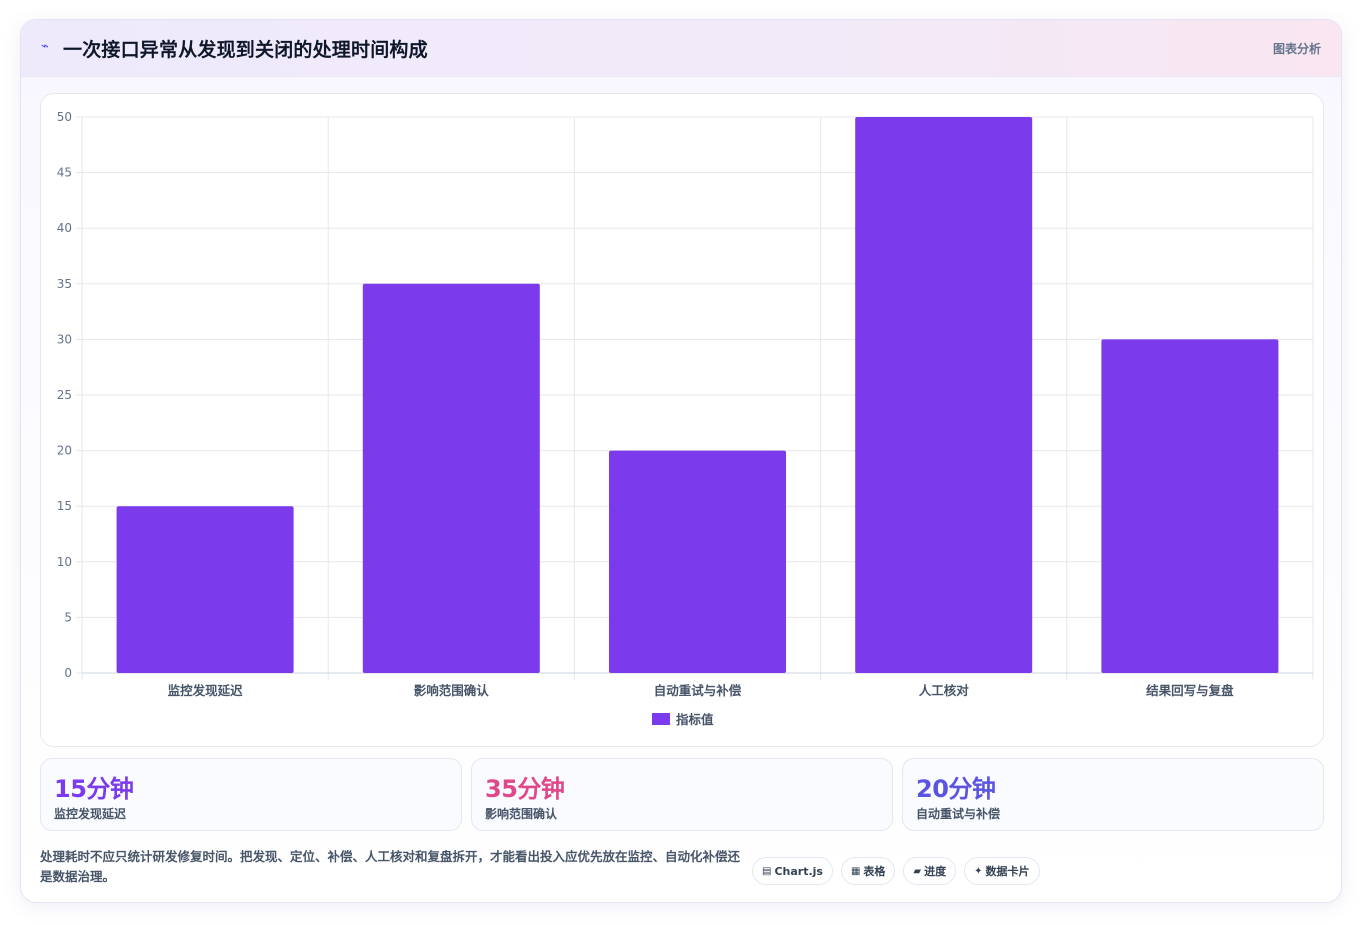 Image resolution: width=1363 pixels, height=925 pixels. Describe the element at coordinates (64, 173) in the screenshot. I see `y-tick-label: 45` at that location.